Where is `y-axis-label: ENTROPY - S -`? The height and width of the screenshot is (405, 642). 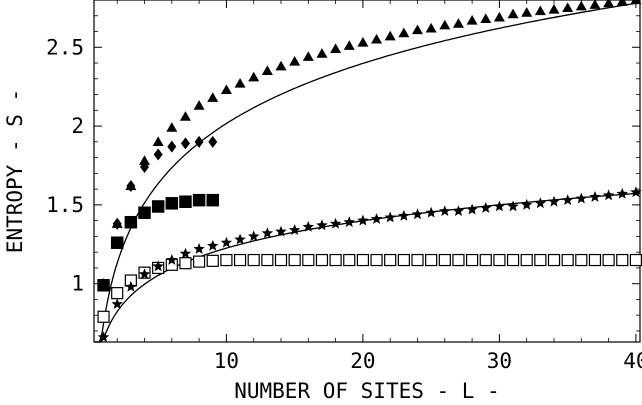 y-axis-label: ENTROPY - S - is located at coordinates (15, 171).